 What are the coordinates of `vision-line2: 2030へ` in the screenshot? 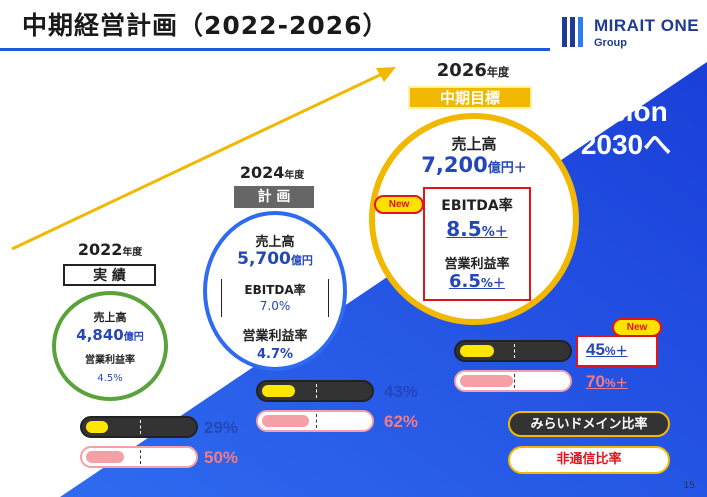 It's located at (626, 144).